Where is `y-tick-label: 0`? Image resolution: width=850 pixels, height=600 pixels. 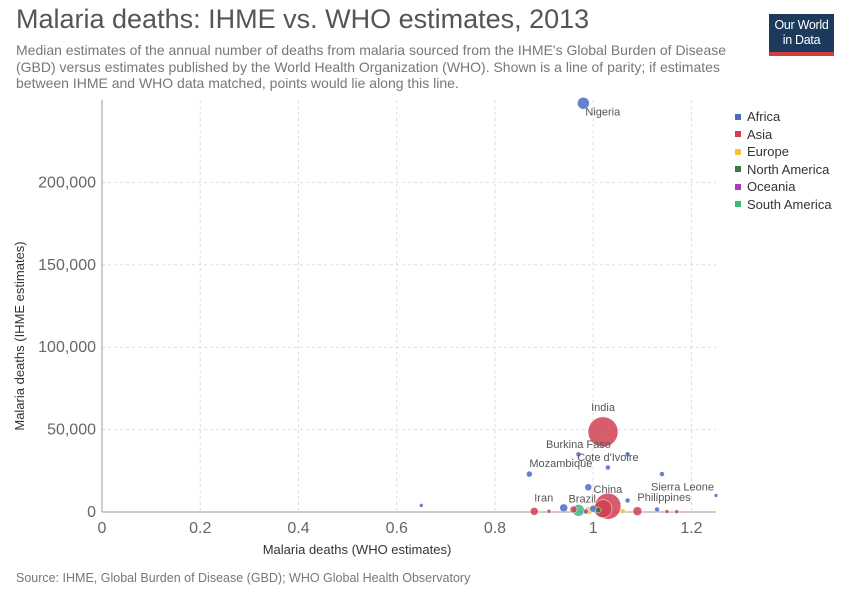
y-tick-label: 0 is located at coordinates (91, 512).